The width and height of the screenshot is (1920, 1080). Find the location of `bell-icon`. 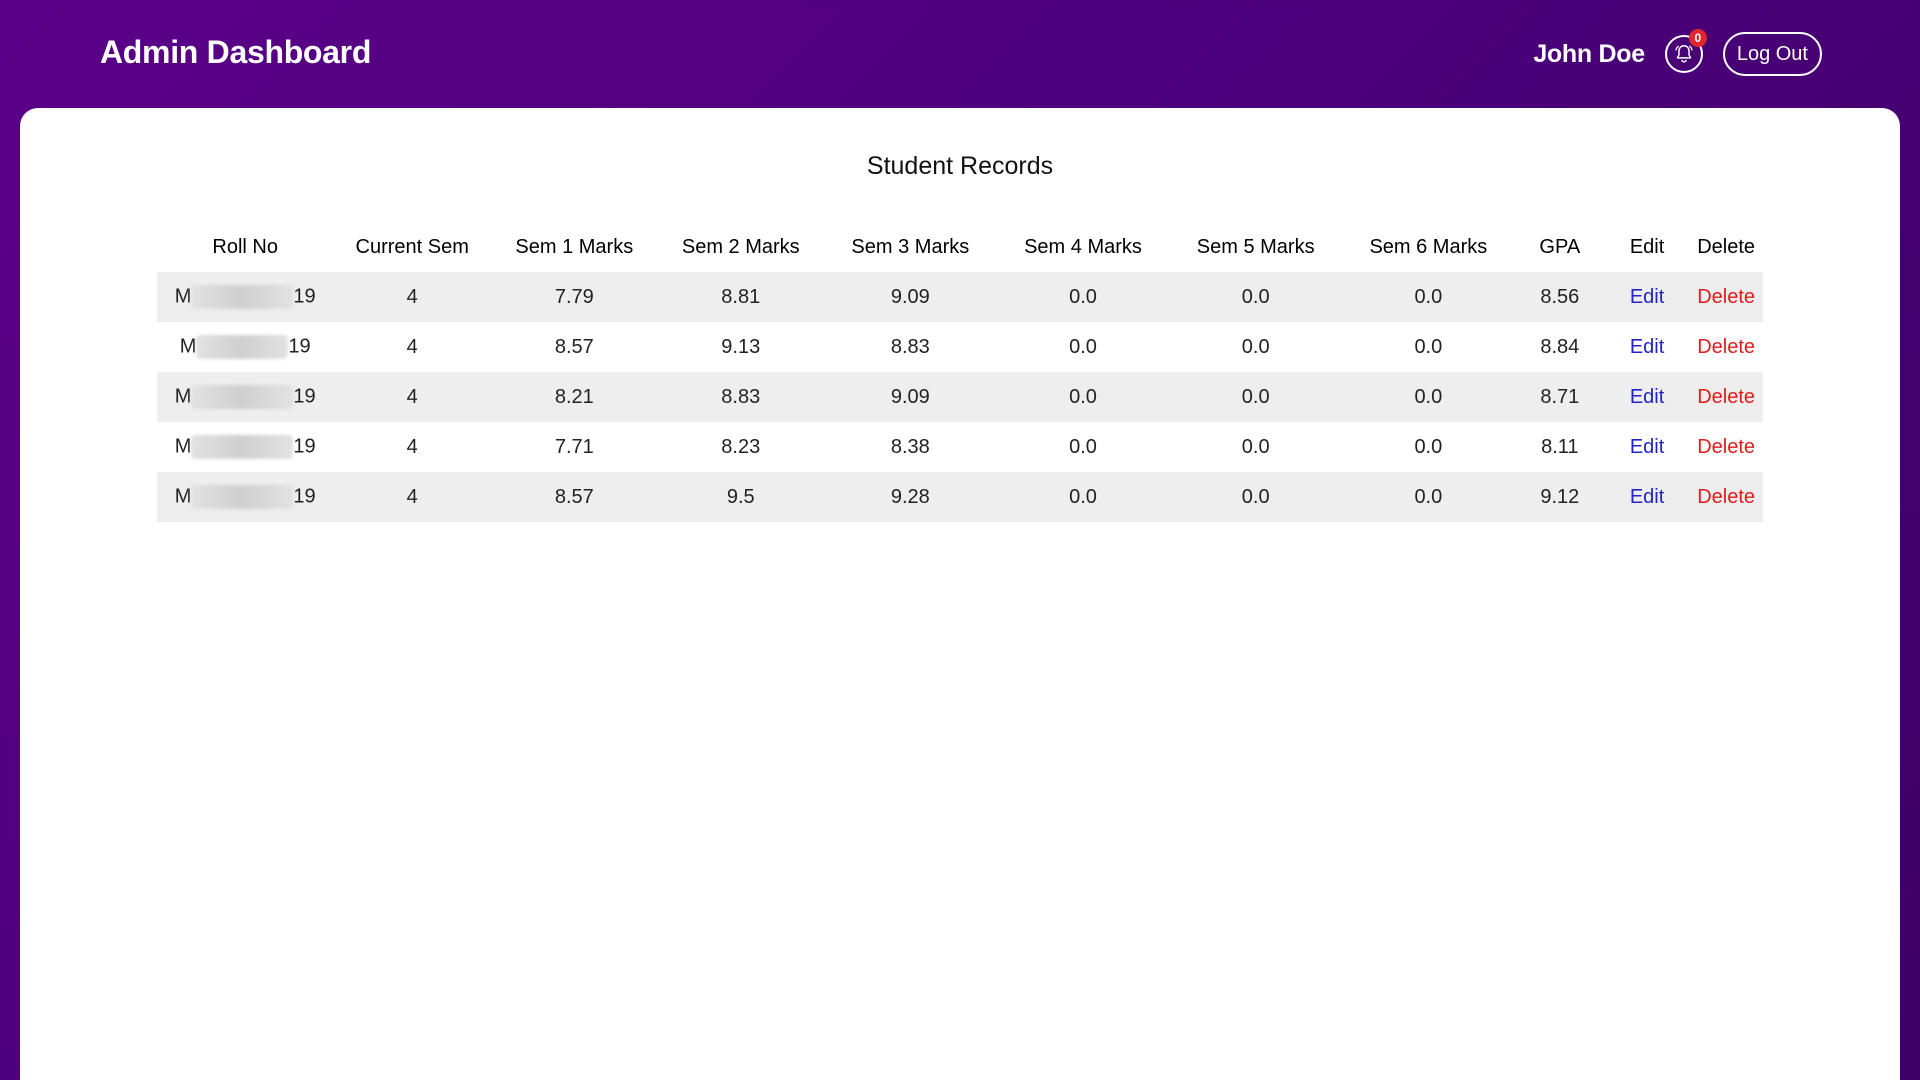

bell-icon is located at coordinates (1684, 54).